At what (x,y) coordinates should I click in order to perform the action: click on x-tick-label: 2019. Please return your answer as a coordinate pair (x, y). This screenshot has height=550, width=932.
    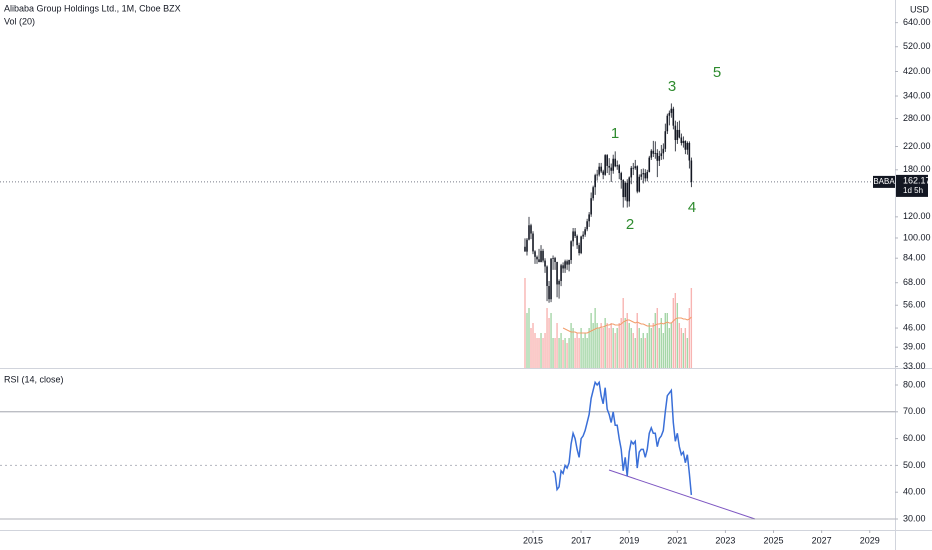
    Looking at the image, I should click on (629, 540).